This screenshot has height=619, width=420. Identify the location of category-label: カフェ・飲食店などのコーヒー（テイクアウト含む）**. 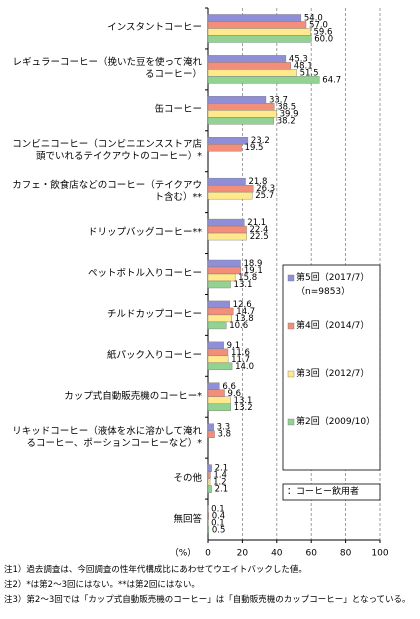
(107, 192).